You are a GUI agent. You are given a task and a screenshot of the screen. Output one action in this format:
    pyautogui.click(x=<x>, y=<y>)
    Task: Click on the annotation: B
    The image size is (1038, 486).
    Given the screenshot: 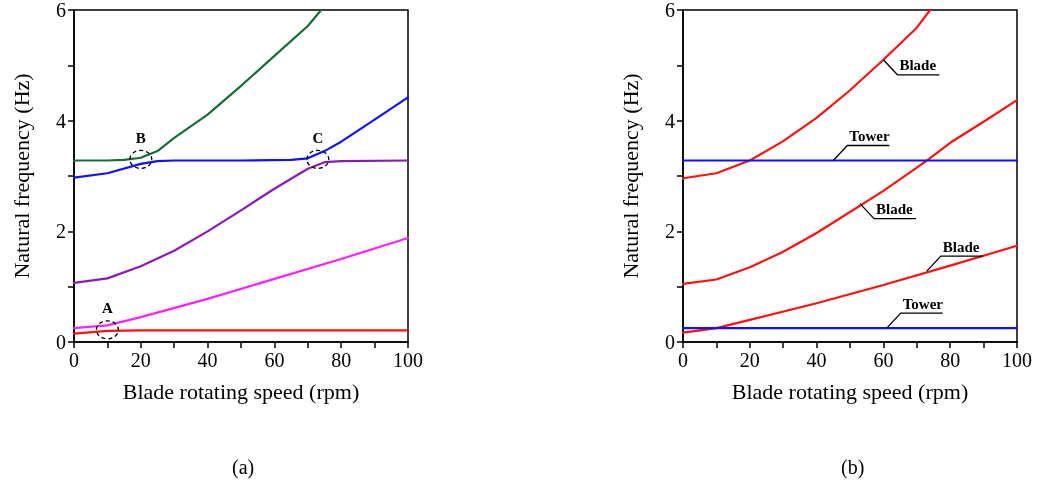 What is the action you would take?
    pyautogui.click(x=140, y=137)
    